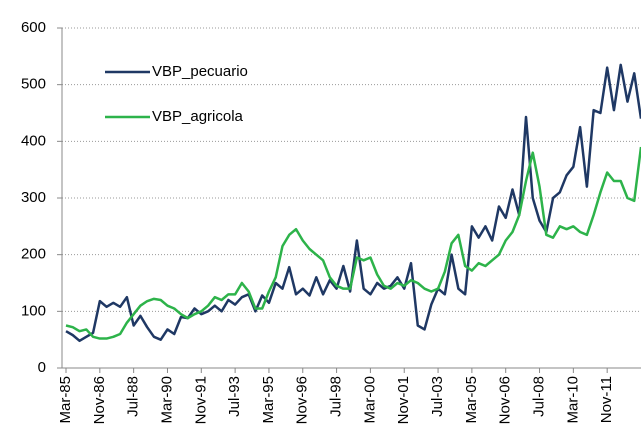  What do you see at coordinates (33, 84) in the screenshot?
I see `y-tick-label: 500` at bounding box center [33, 84].